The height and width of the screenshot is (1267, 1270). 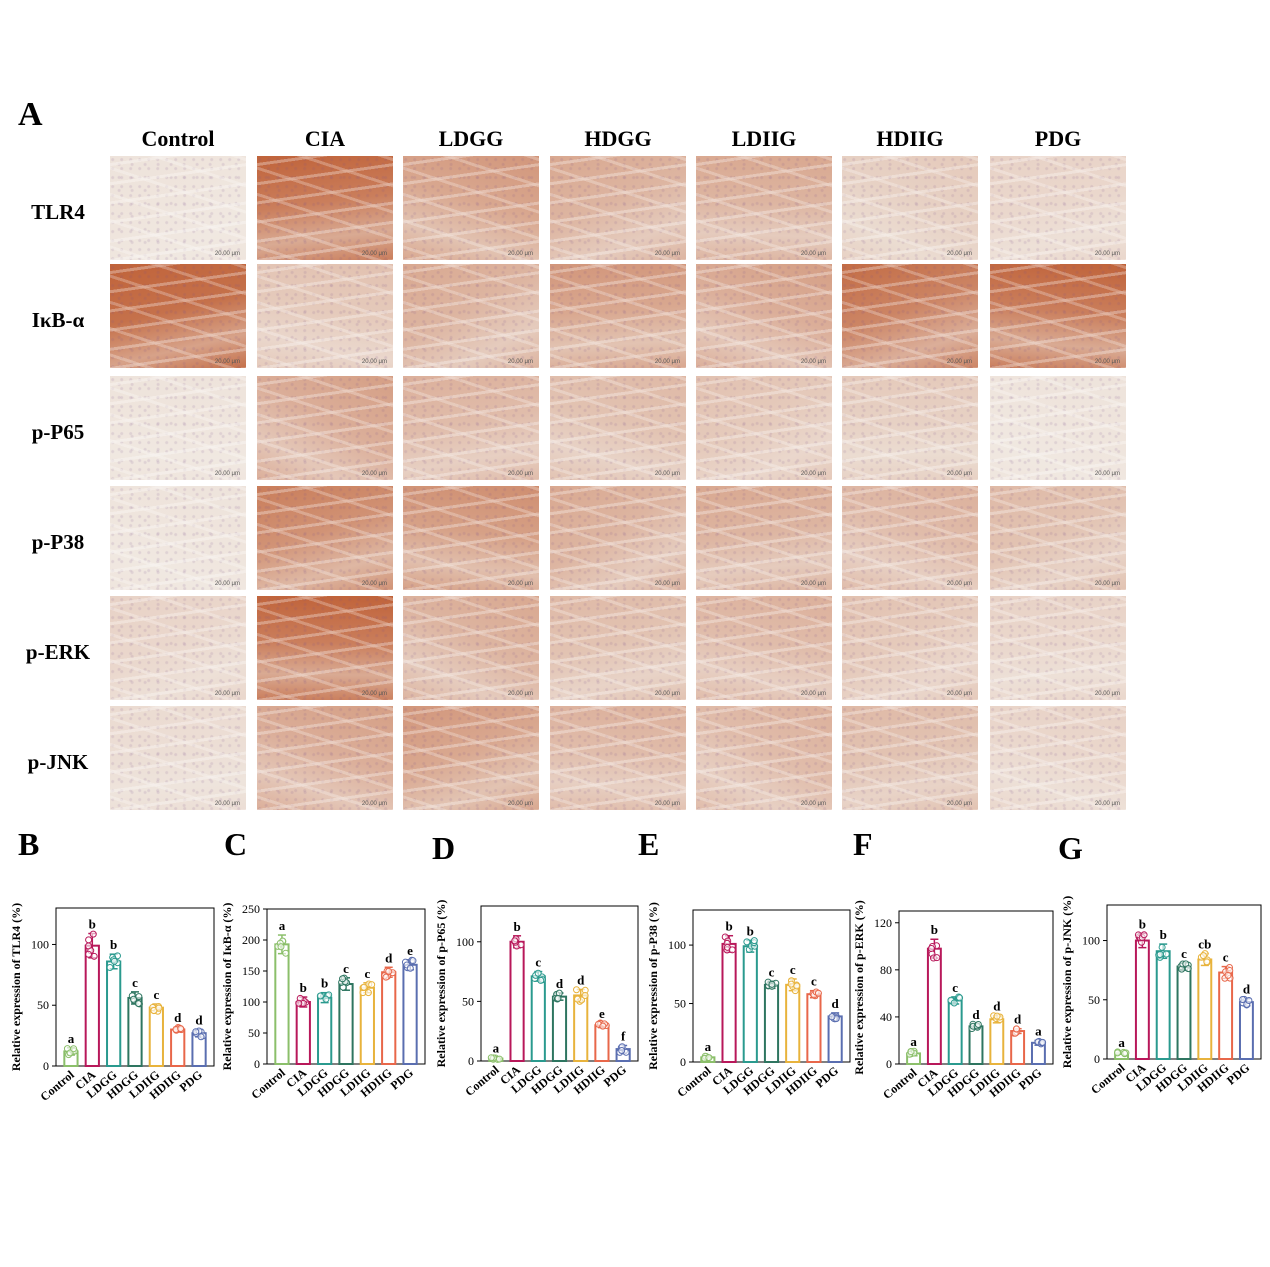 I want to click on chart-letter: B, so click(x=28, y=844).